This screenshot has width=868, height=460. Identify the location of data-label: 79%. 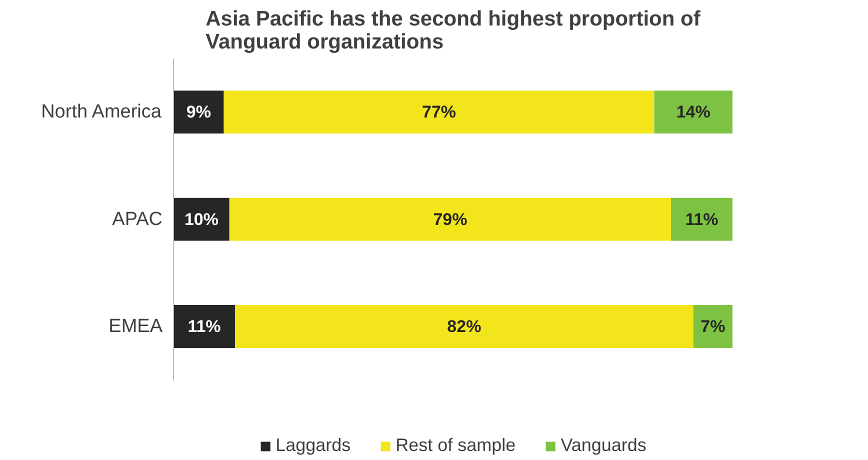
(450, 219).